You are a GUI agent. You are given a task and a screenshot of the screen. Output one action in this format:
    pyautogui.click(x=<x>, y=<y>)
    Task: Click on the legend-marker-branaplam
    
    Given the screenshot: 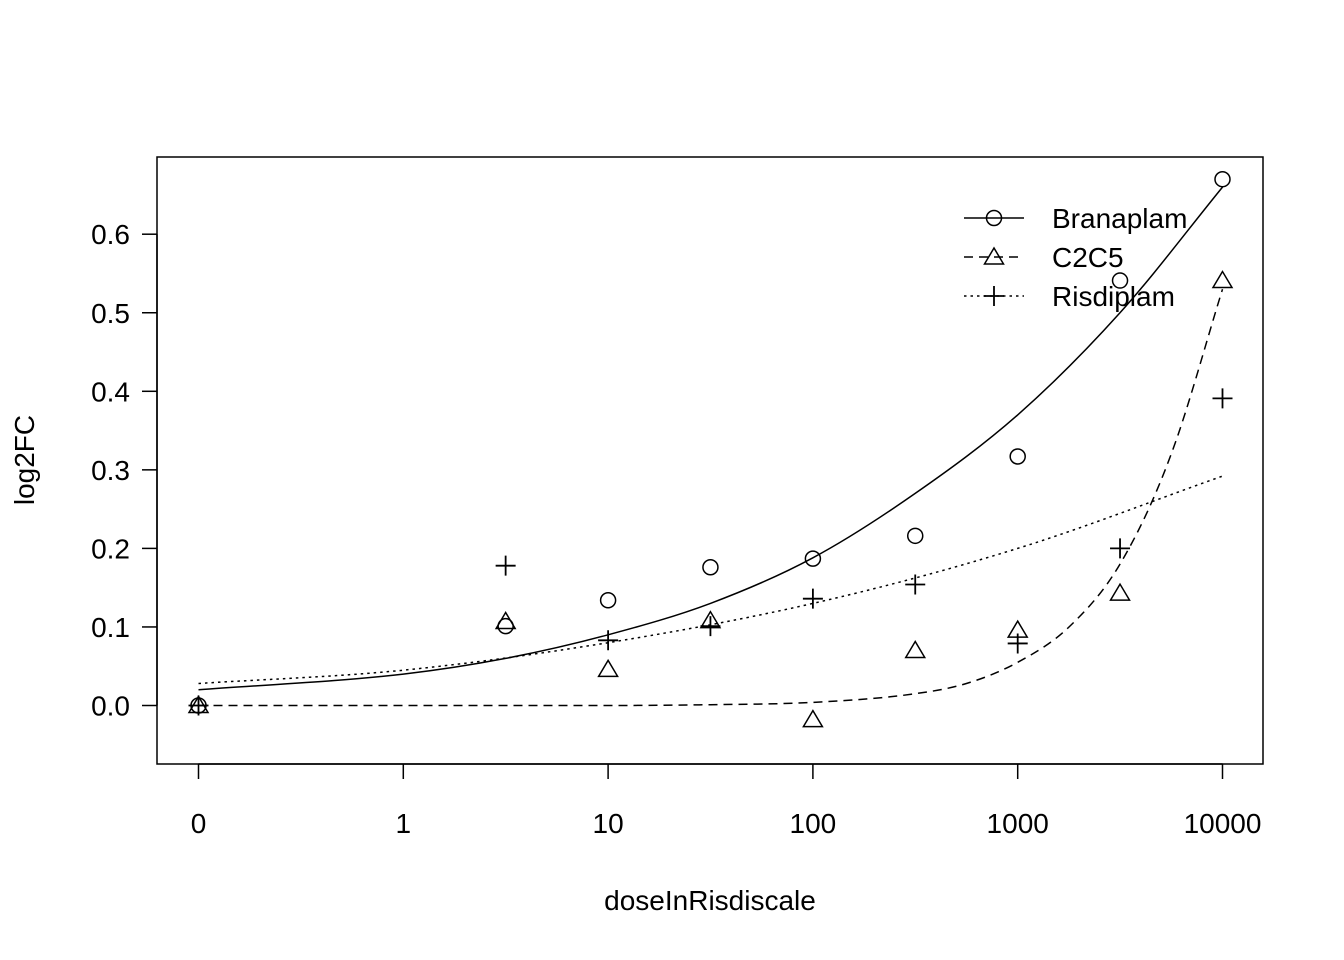 What is the action you would take?
    pyautogui.click(x=994, y=218)
    